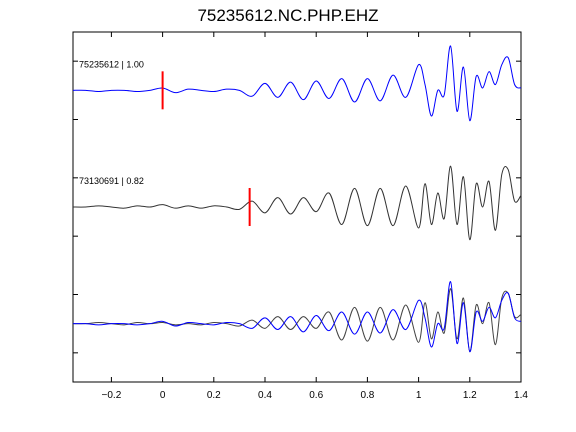 Image resolution: width=576 pixels, height=432 pixels. I want to click on trace-overlay-blue, so click(297, 317).